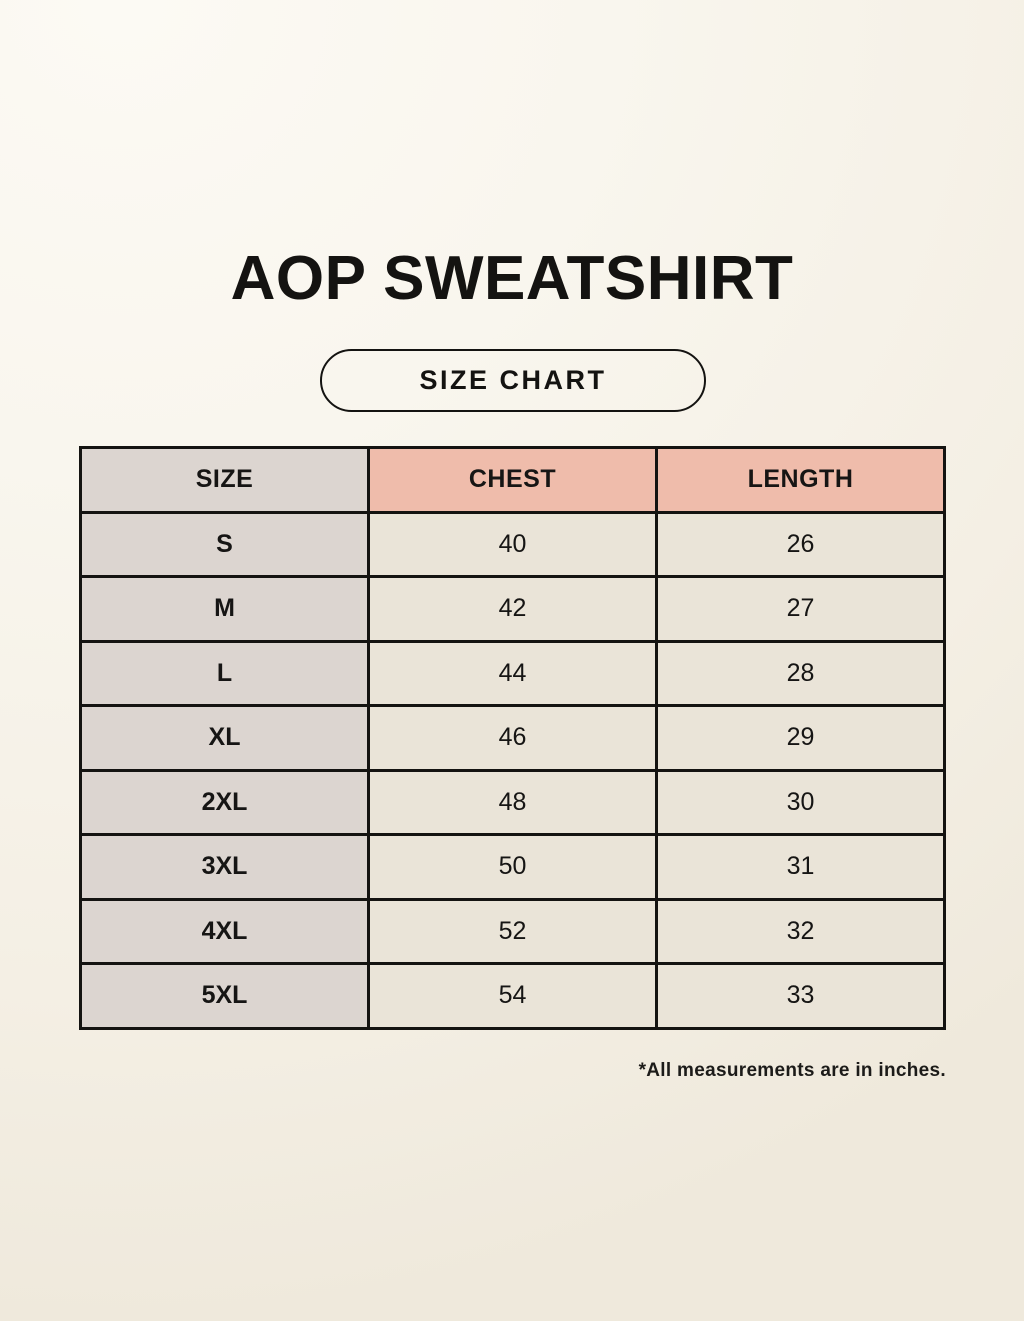 The width and height of the screenshot is (1024, 1321). What do you see at coordinates (224, 802) in the screenshot?
I see `size-label: 2XL` at bounding box center [224, 802].